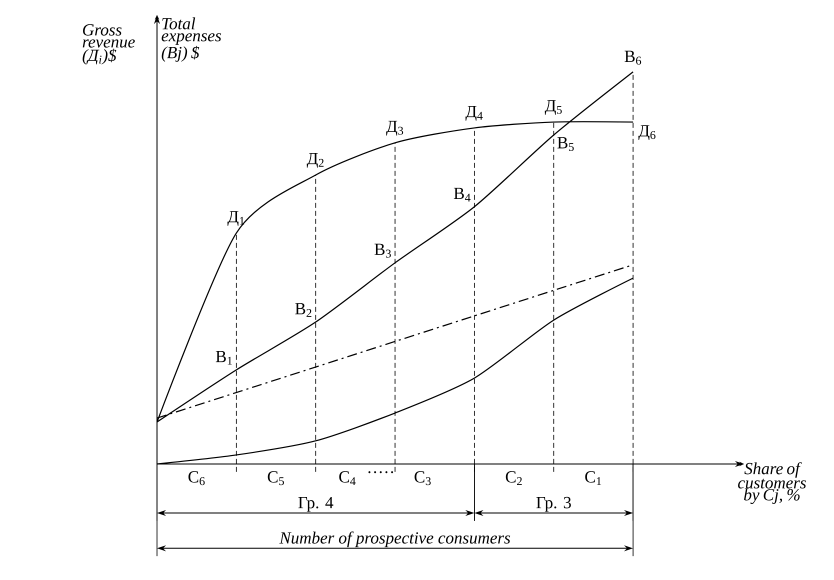 Image resolution: width=834 pixels, height=580 pixels. I want to click on annotation: Д$_{5}$, so click(553, 107).